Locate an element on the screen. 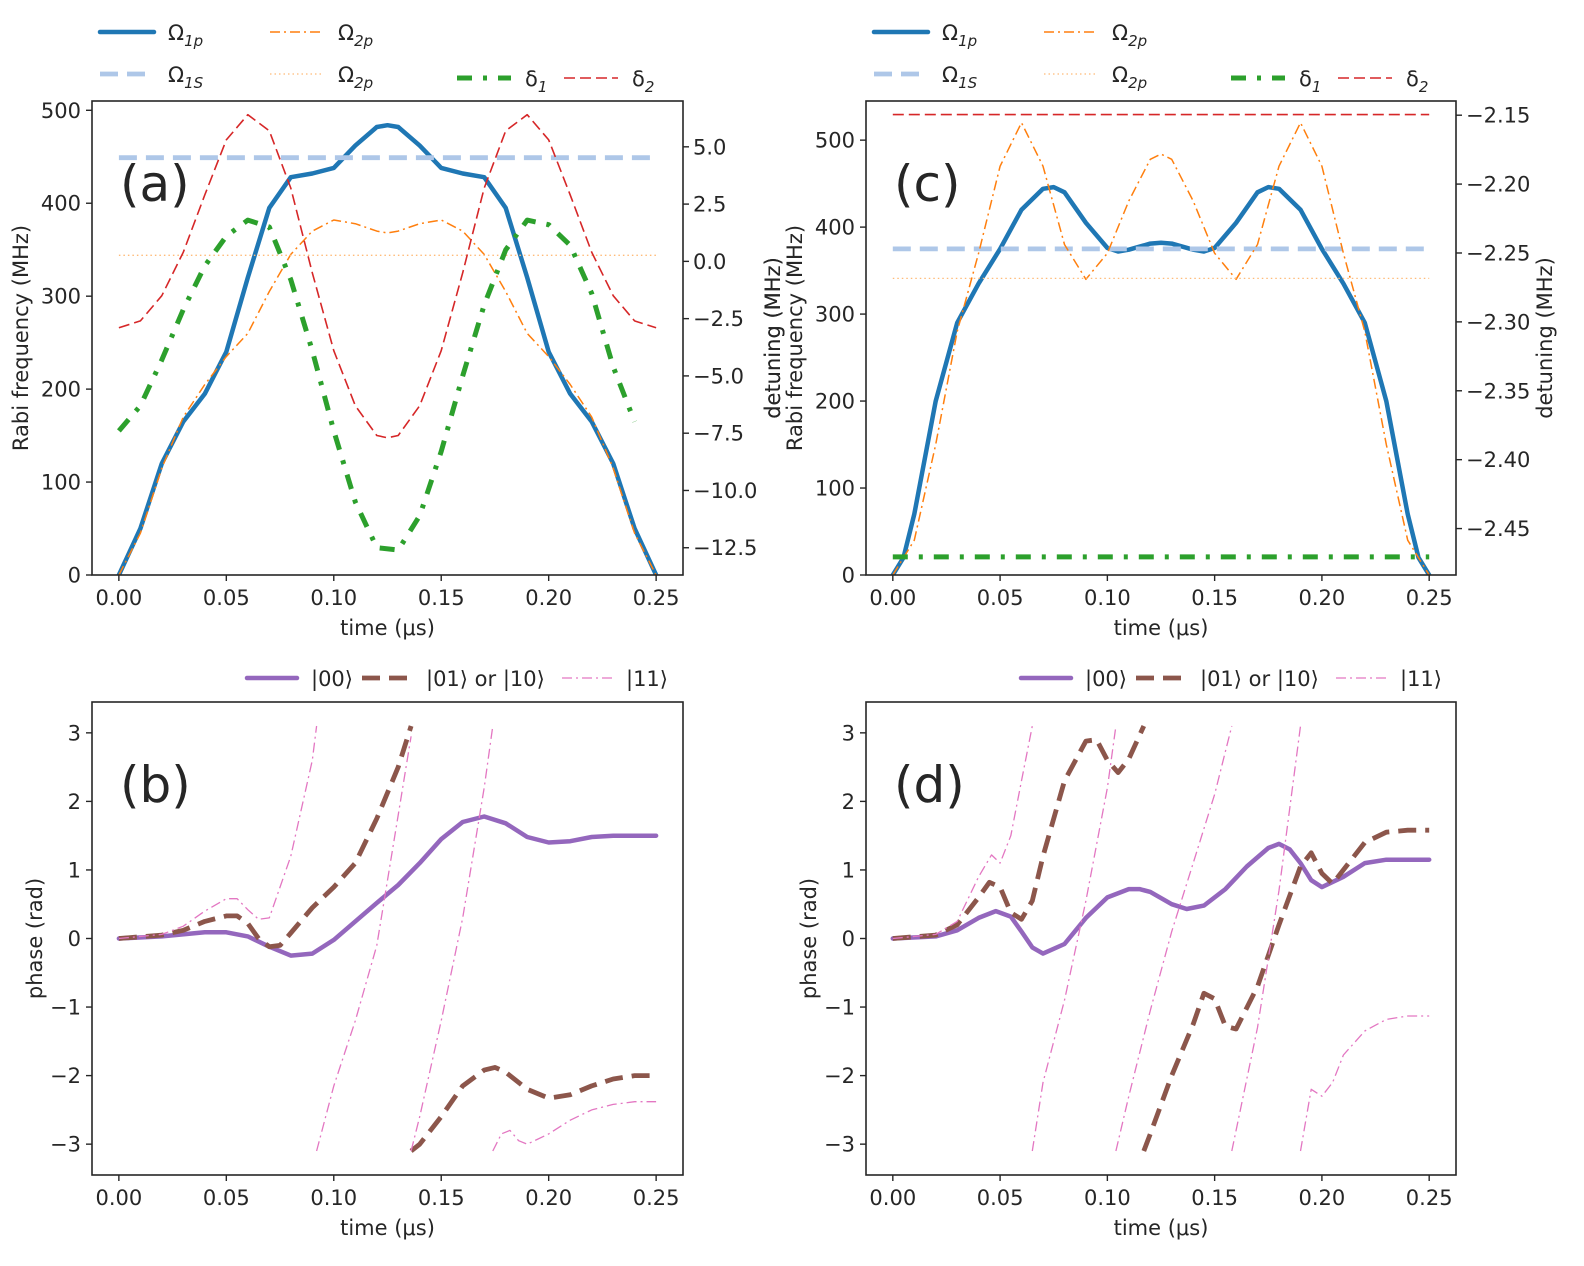  panel-label: (b) is located at coordinates (155, 785).